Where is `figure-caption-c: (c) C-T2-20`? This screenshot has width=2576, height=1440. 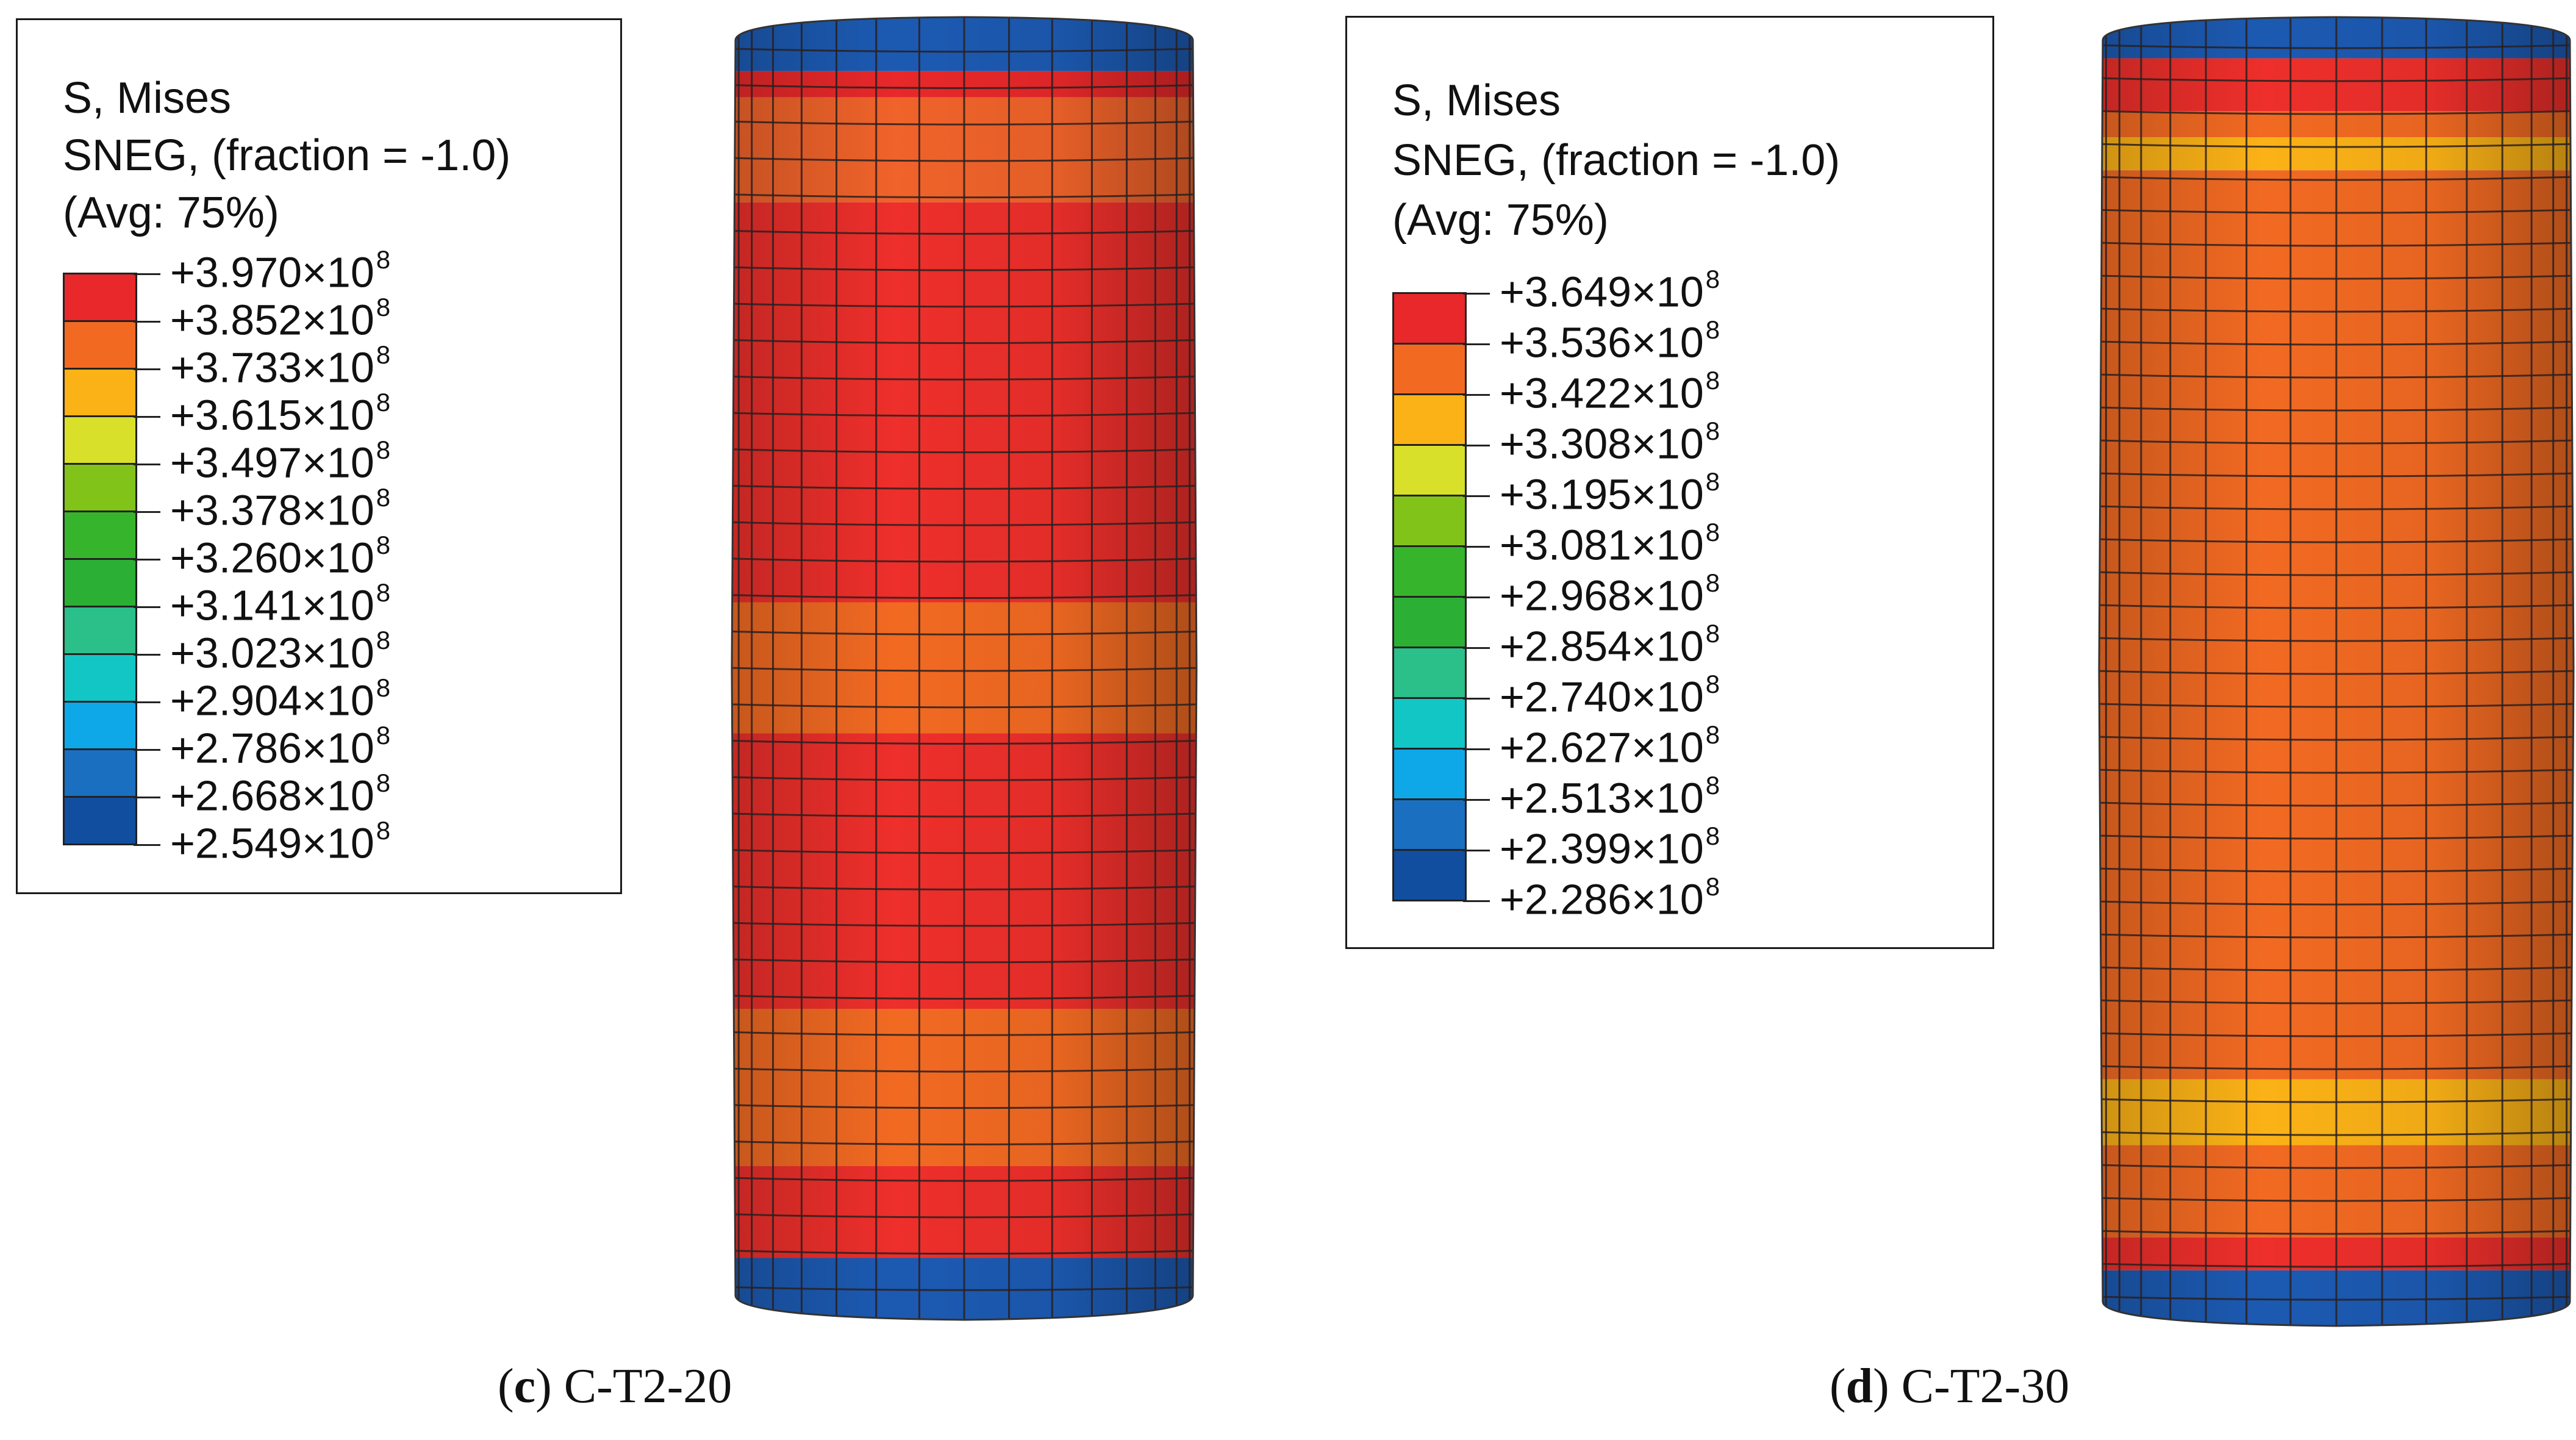
figure-caption-c: (c) C-T2-20 is located at coordinates (615, 1386).